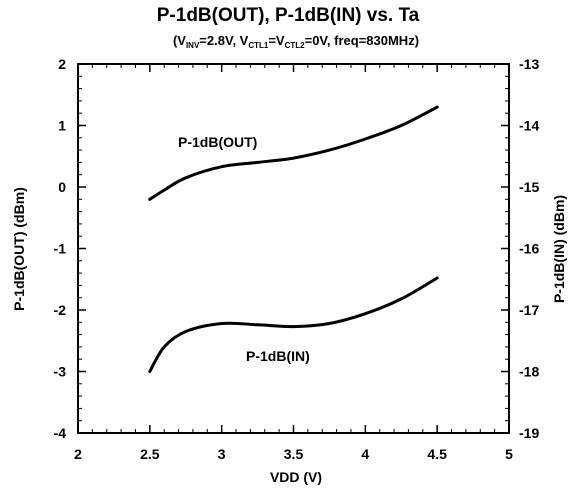 This screenshot has width=577, height=495. I want to click on y2-tick-label: -19, so click(529, 433).